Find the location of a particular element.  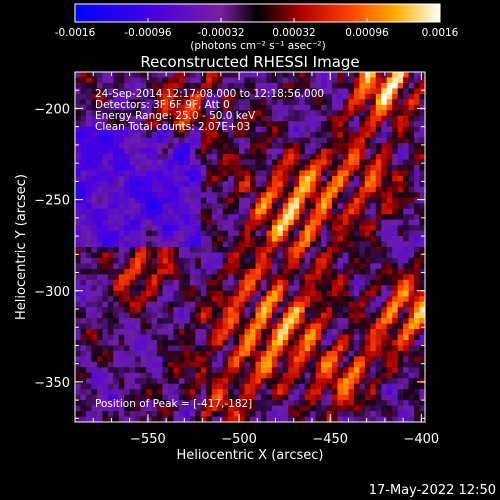

colorbar is located at coordinates (257, 13).